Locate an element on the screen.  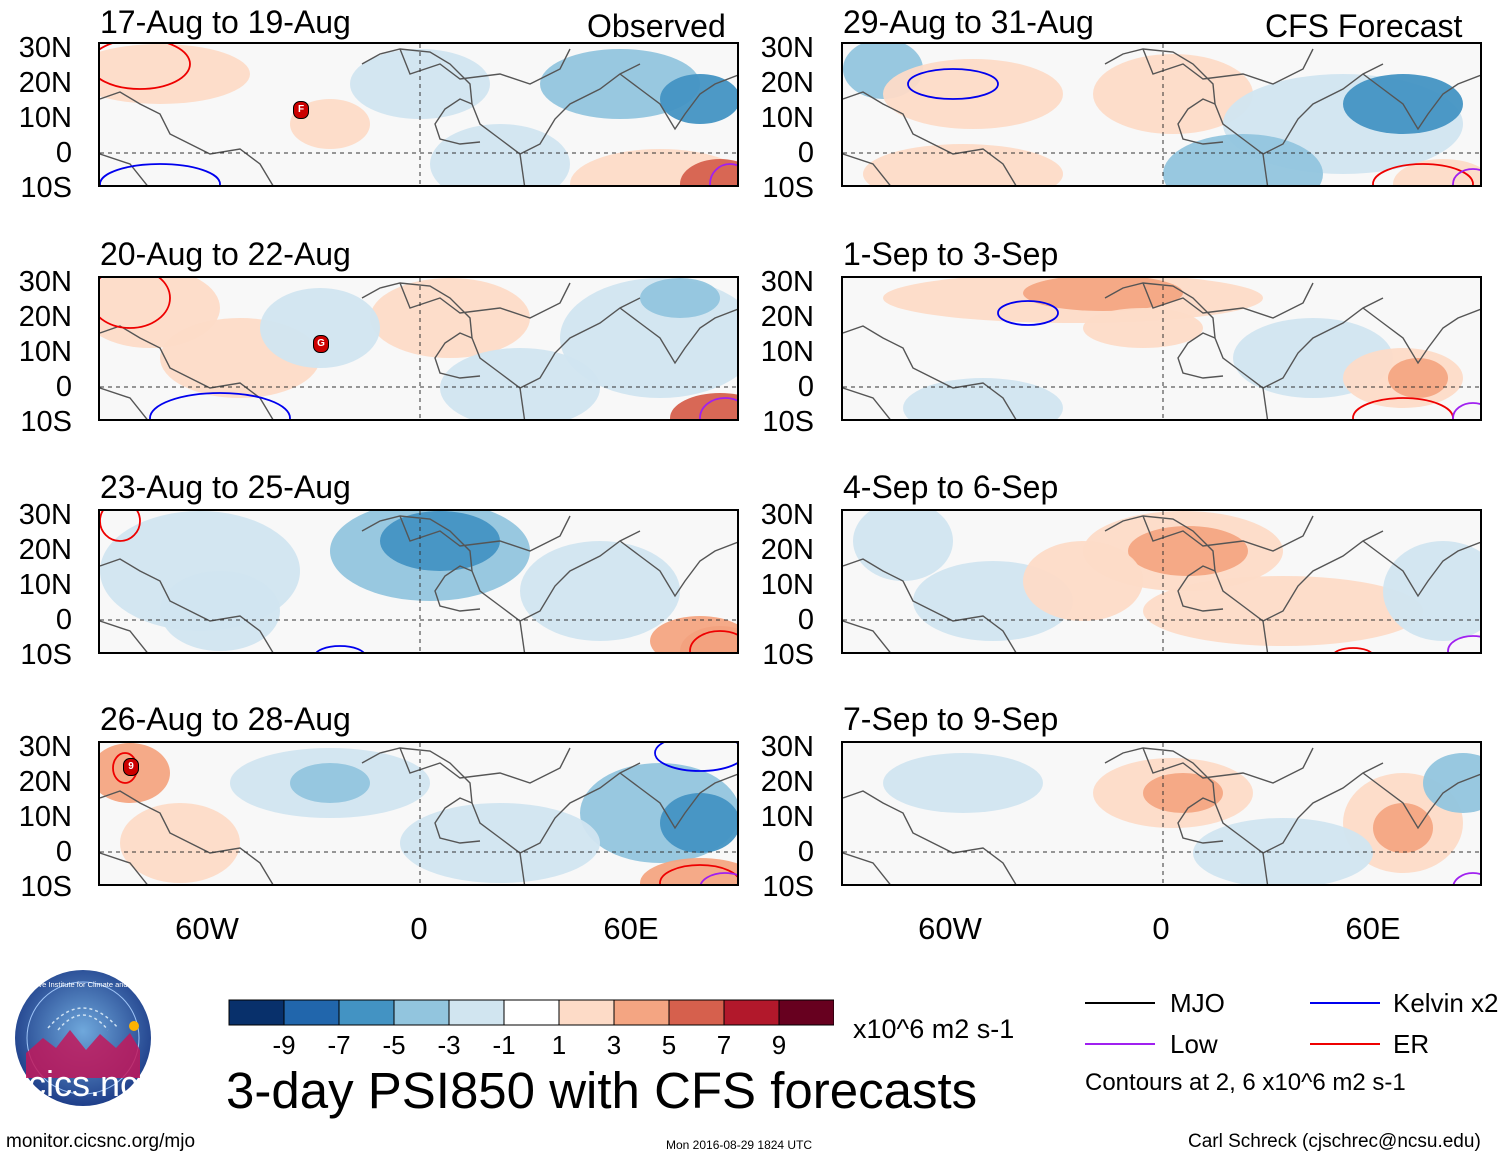
storm-marker-icon: 9 is located at coordinates (131, 767).